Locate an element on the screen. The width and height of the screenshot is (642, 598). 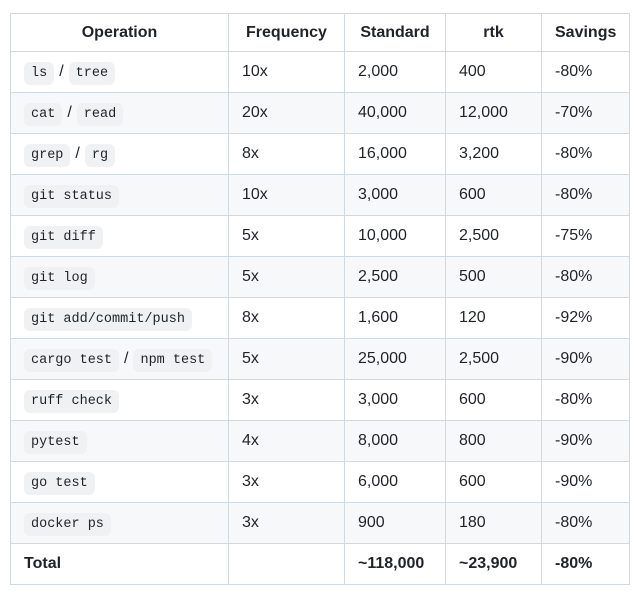
rtk-cell: 120 is located at coordinates (493, 318).